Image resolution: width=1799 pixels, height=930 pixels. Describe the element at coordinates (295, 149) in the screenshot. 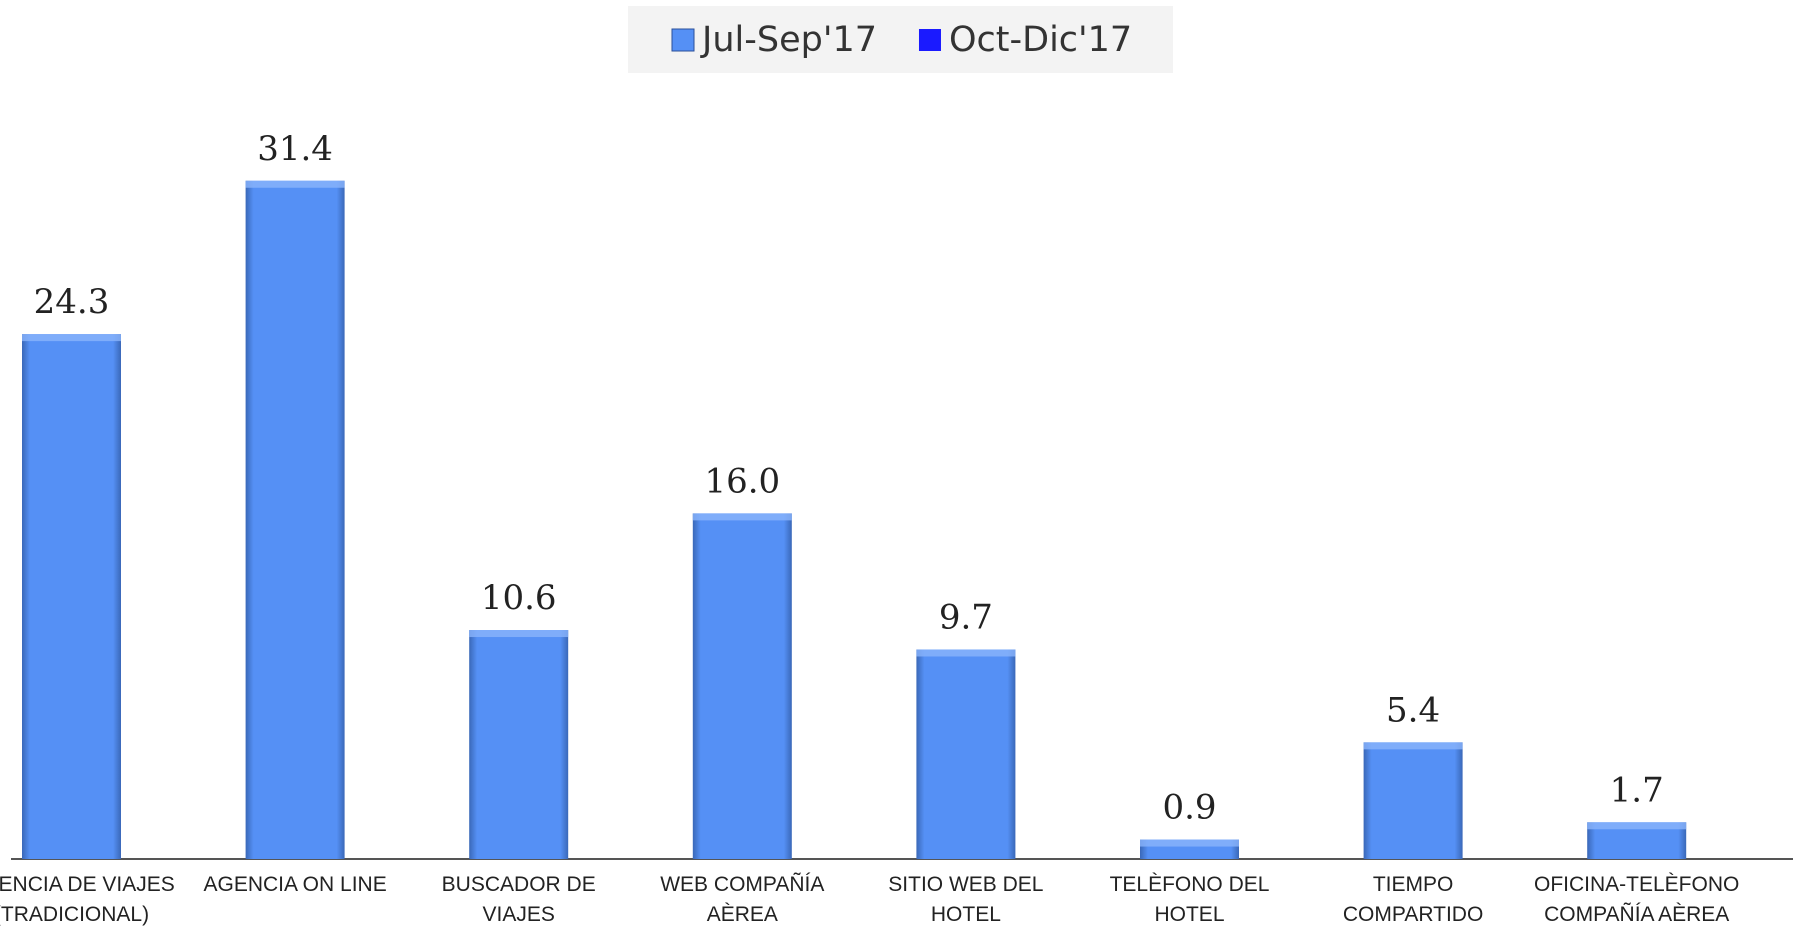

I see `data-label: 31.4` at that location.